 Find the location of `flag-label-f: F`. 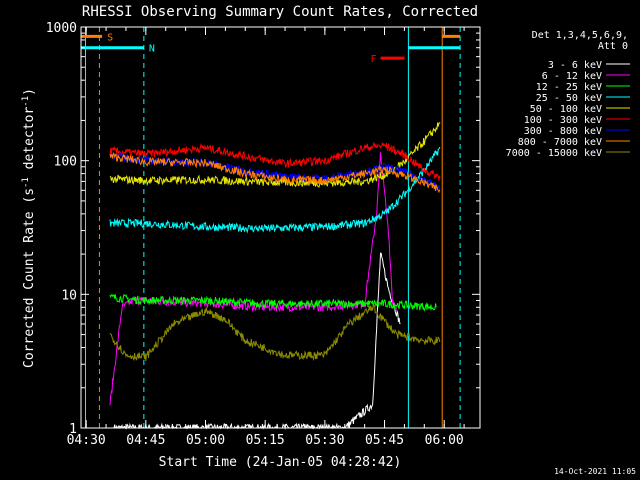

flag-label-f: F is located at coordinates (374, 59).